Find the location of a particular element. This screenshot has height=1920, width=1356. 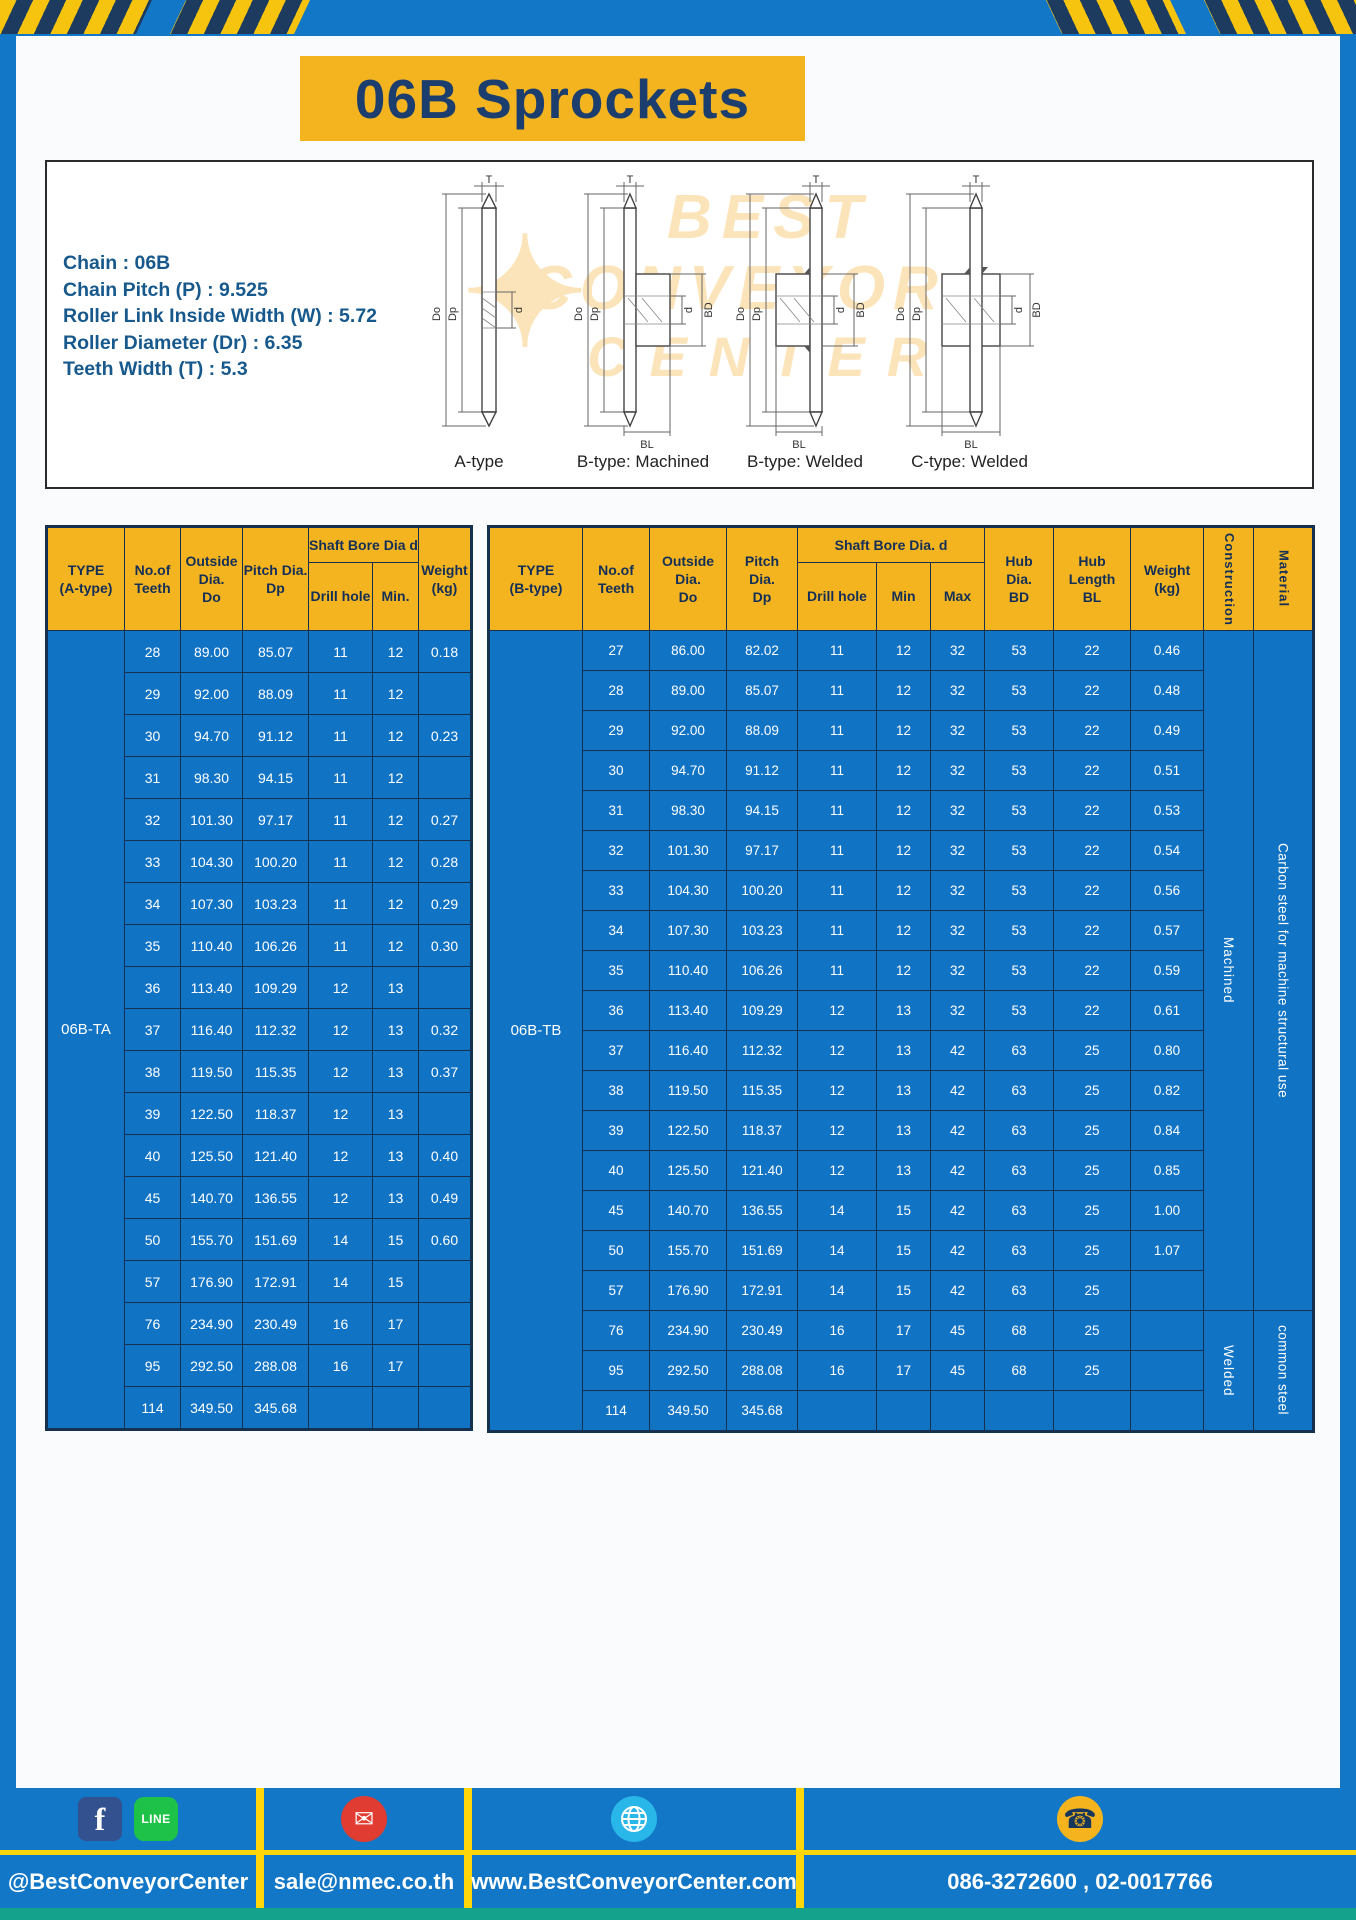

table-cell: 0.60 is located at coordinates (445, 1239).